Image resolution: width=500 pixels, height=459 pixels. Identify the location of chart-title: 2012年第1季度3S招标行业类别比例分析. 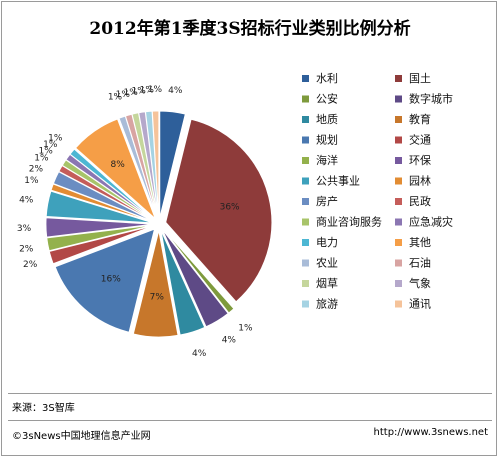
(250, 29).